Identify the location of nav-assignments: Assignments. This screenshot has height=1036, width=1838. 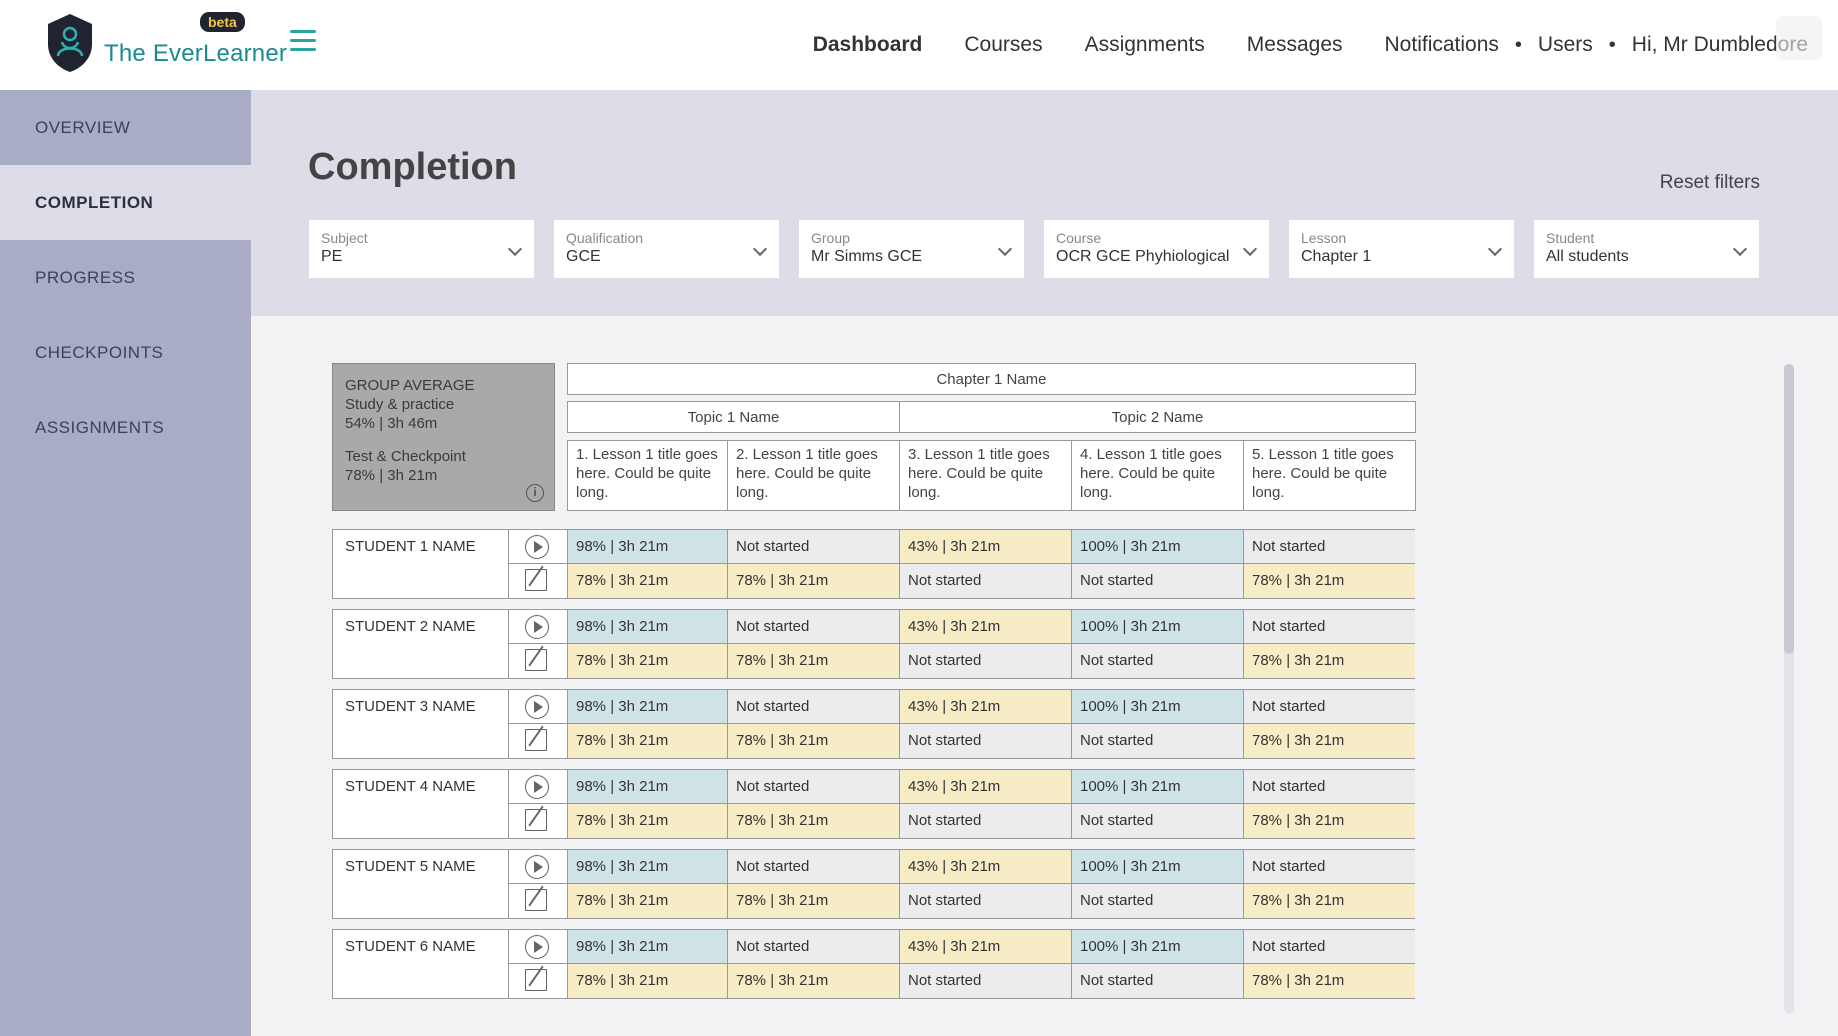
(1144, 44).